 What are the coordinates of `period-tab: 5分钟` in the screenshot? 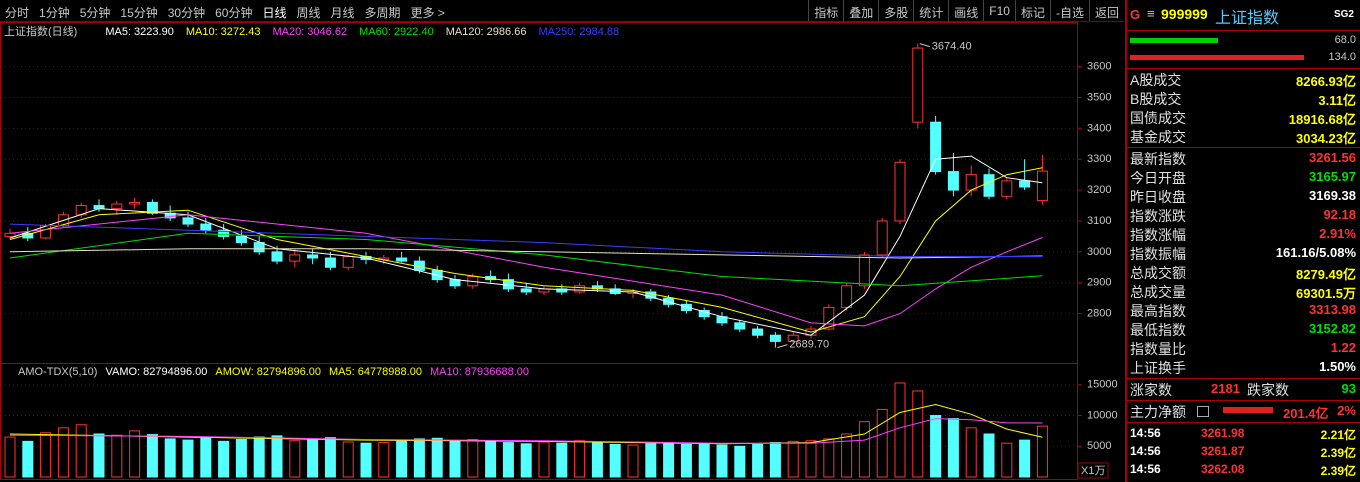 It's located at (95, 13).